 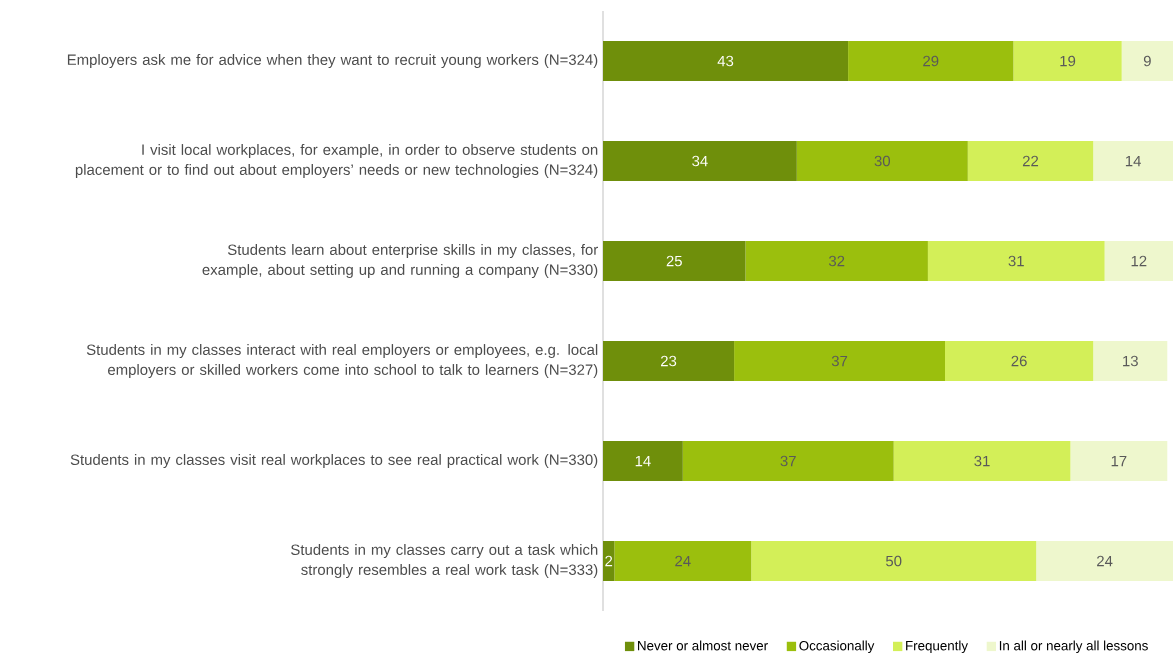 What do you see at coordinates (703, 645) in the screenshot?
I see `legend-label: Never or almost never` at bounding box center [703, 645].